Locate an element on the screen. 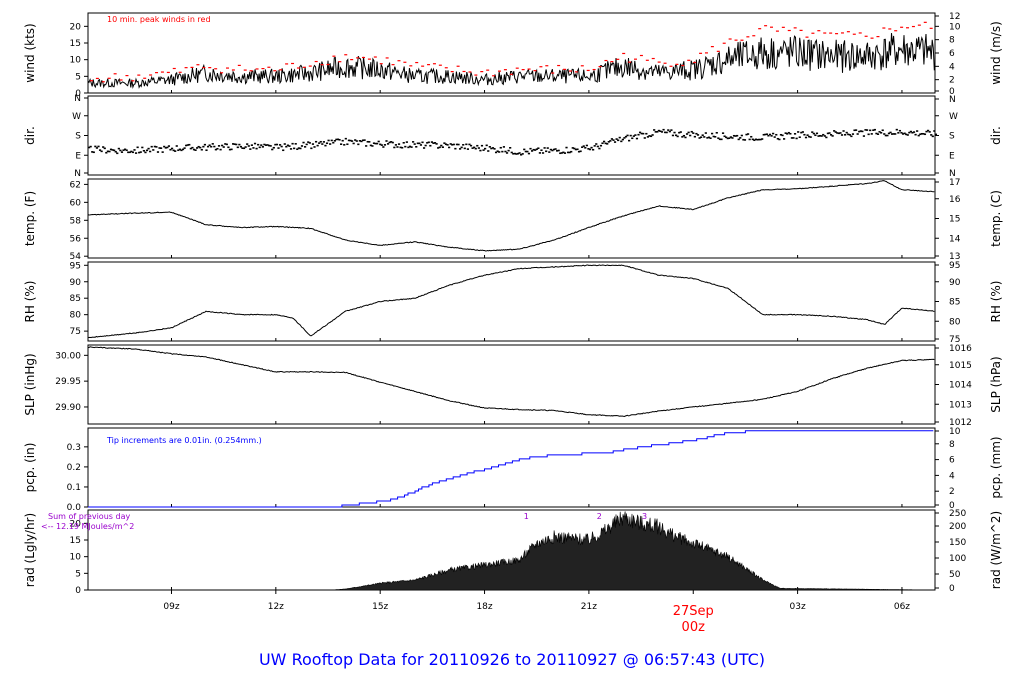 Image resolution: width=1024 pixels, height=700 pixels. y-tick-label-right: 1016 is located at coordinates (960, 349).